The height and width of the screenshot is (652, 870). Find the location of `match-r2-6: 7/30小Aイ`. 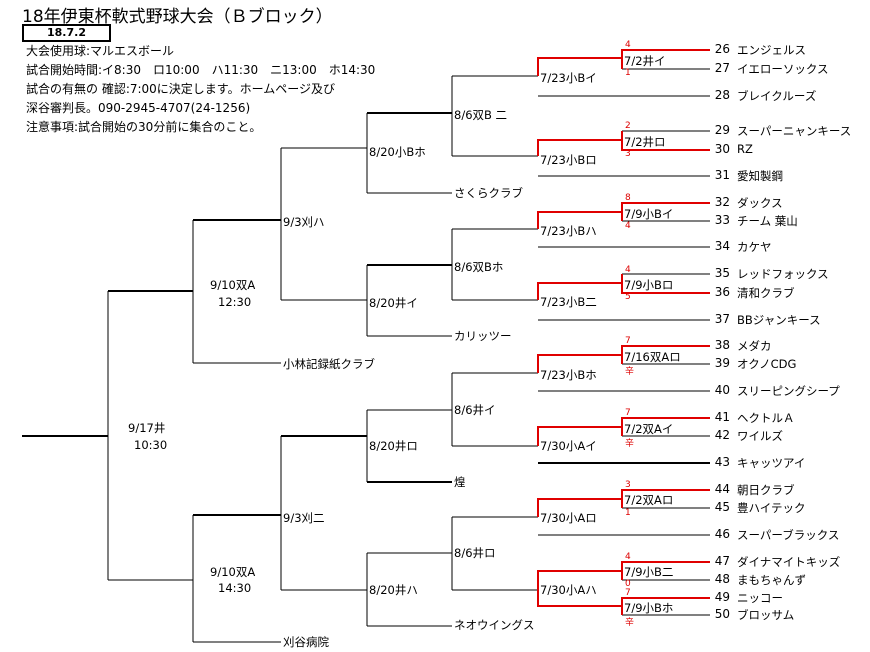

match-r2-6: 7/30小Aイ is located at coordinates (568, 446).